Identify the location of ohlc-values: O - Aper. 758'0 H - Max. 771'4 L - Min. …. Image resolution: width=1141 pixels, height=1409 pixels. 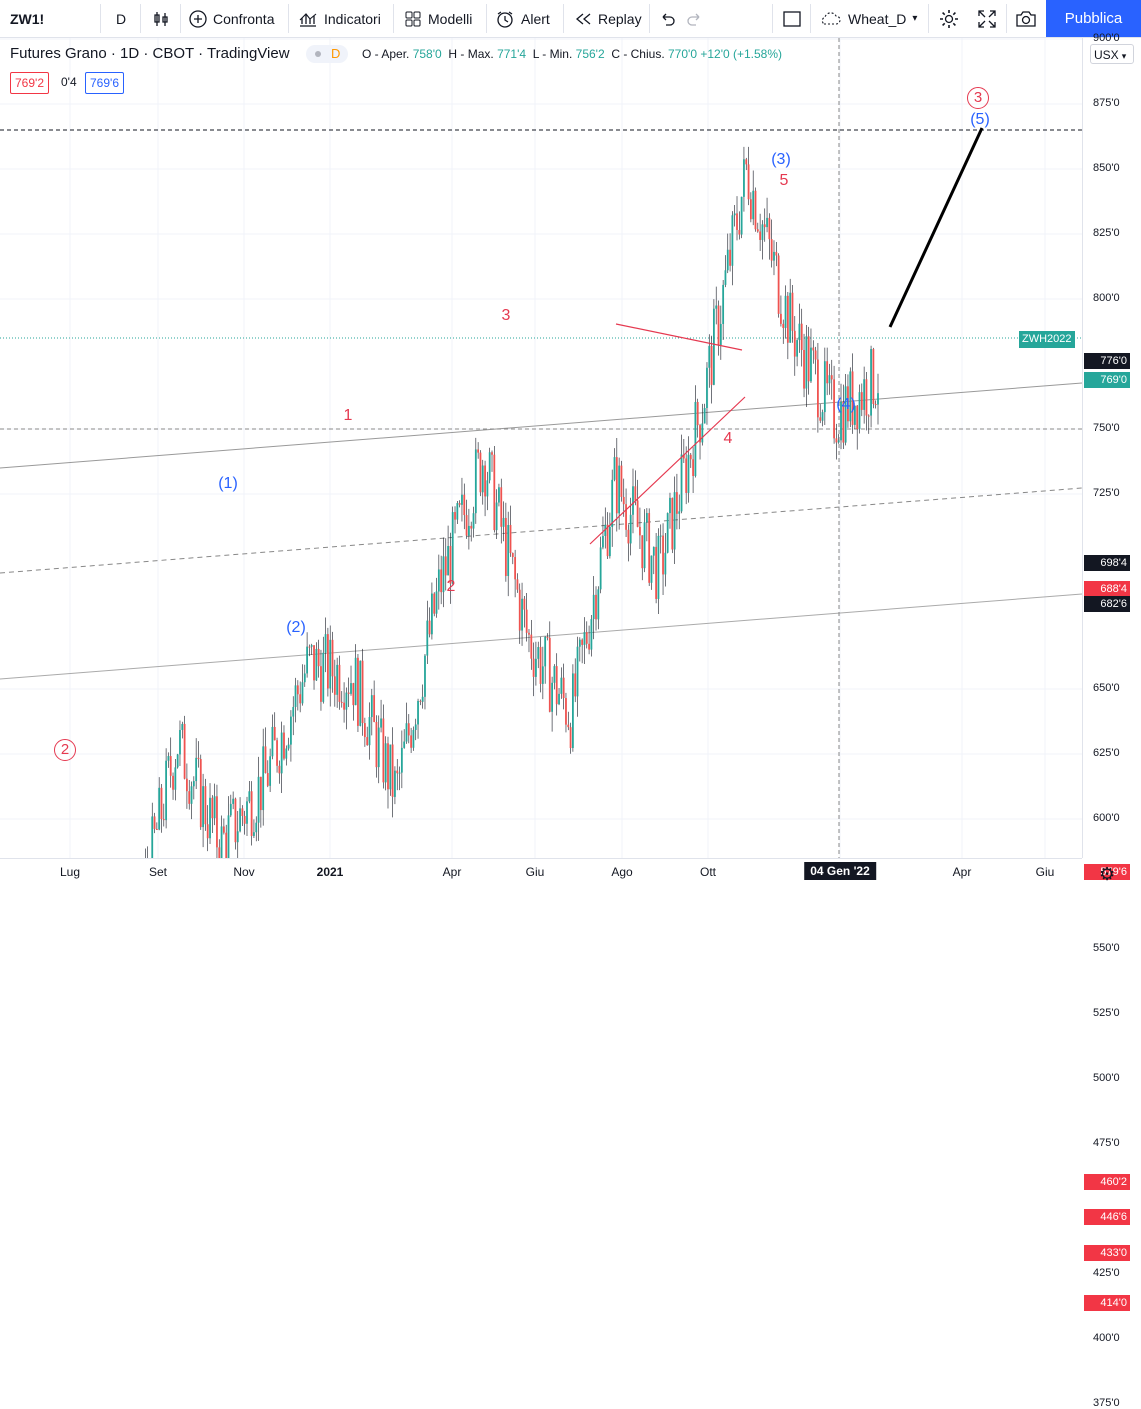
(572, 54).